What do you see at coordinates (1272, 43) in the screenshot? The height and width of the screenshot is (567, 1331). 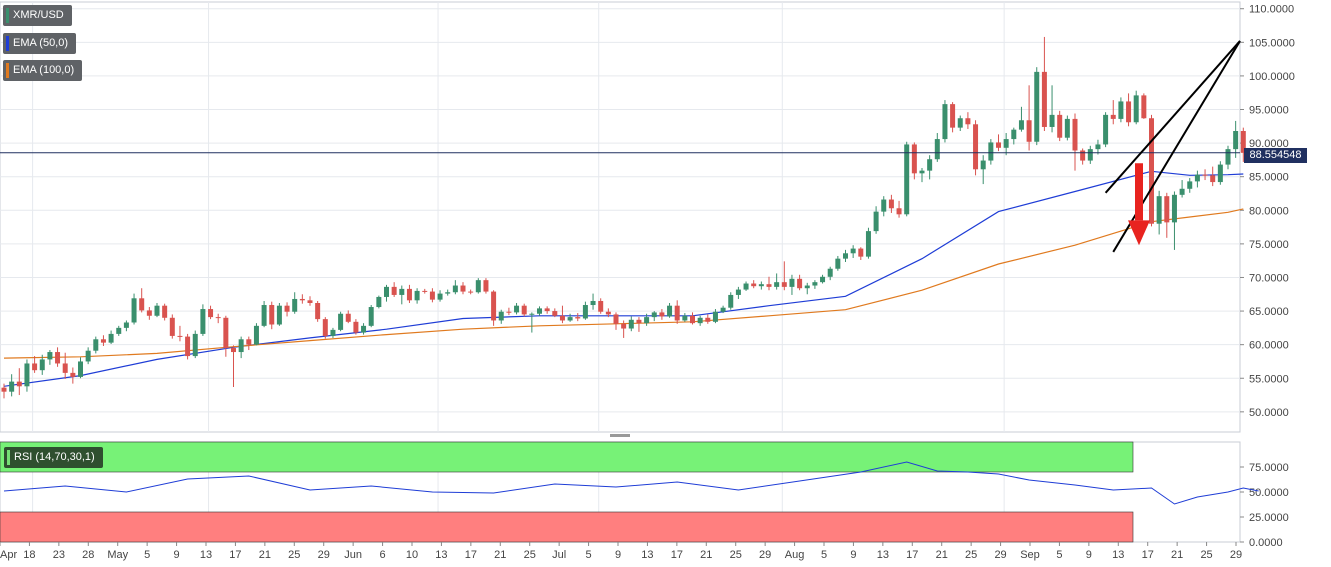 I see `y-tick-label: 105.0000` at bounding box center [1272, 43].